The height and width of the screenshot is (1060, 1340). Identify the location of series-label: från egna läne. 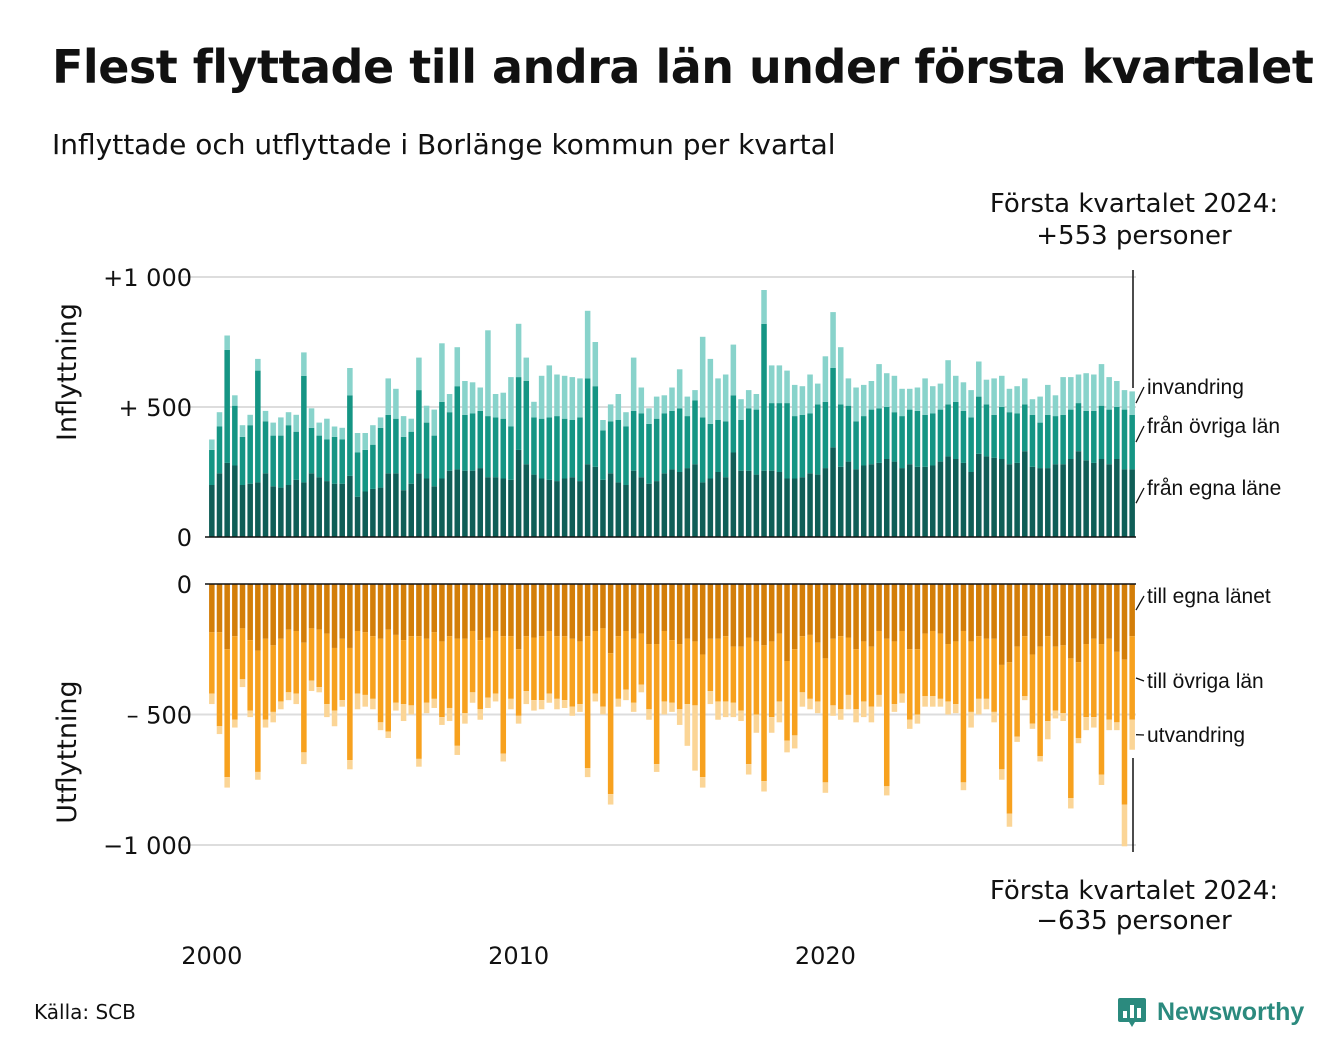
(1214, 488).